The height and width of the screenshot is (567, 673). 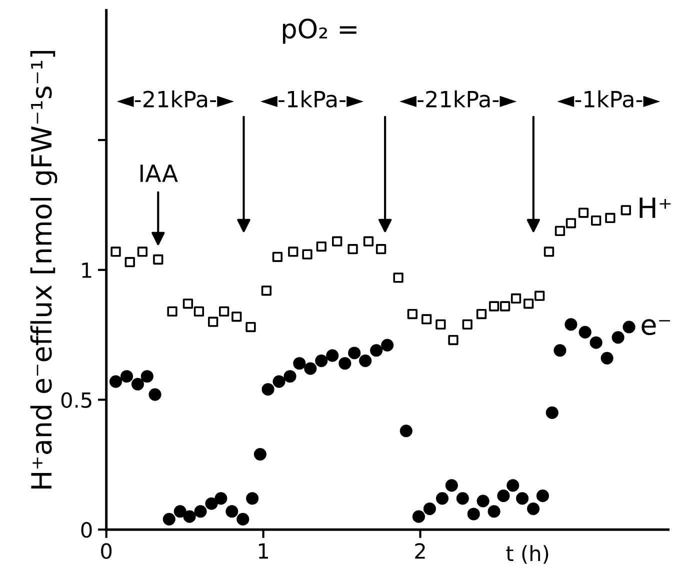 I want to click on annotation: pO₂ =, so click(x=319, y=31).